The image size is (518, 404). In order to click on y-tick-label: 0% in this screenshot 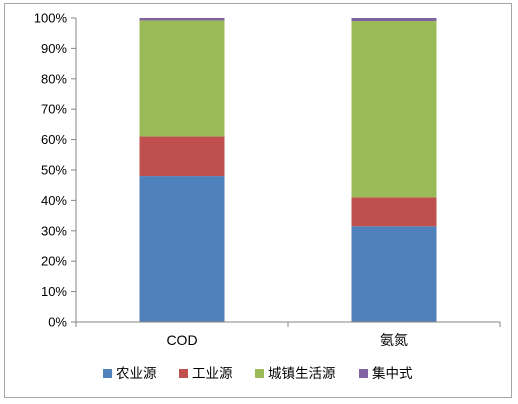, I will do `click(57, 322)`.